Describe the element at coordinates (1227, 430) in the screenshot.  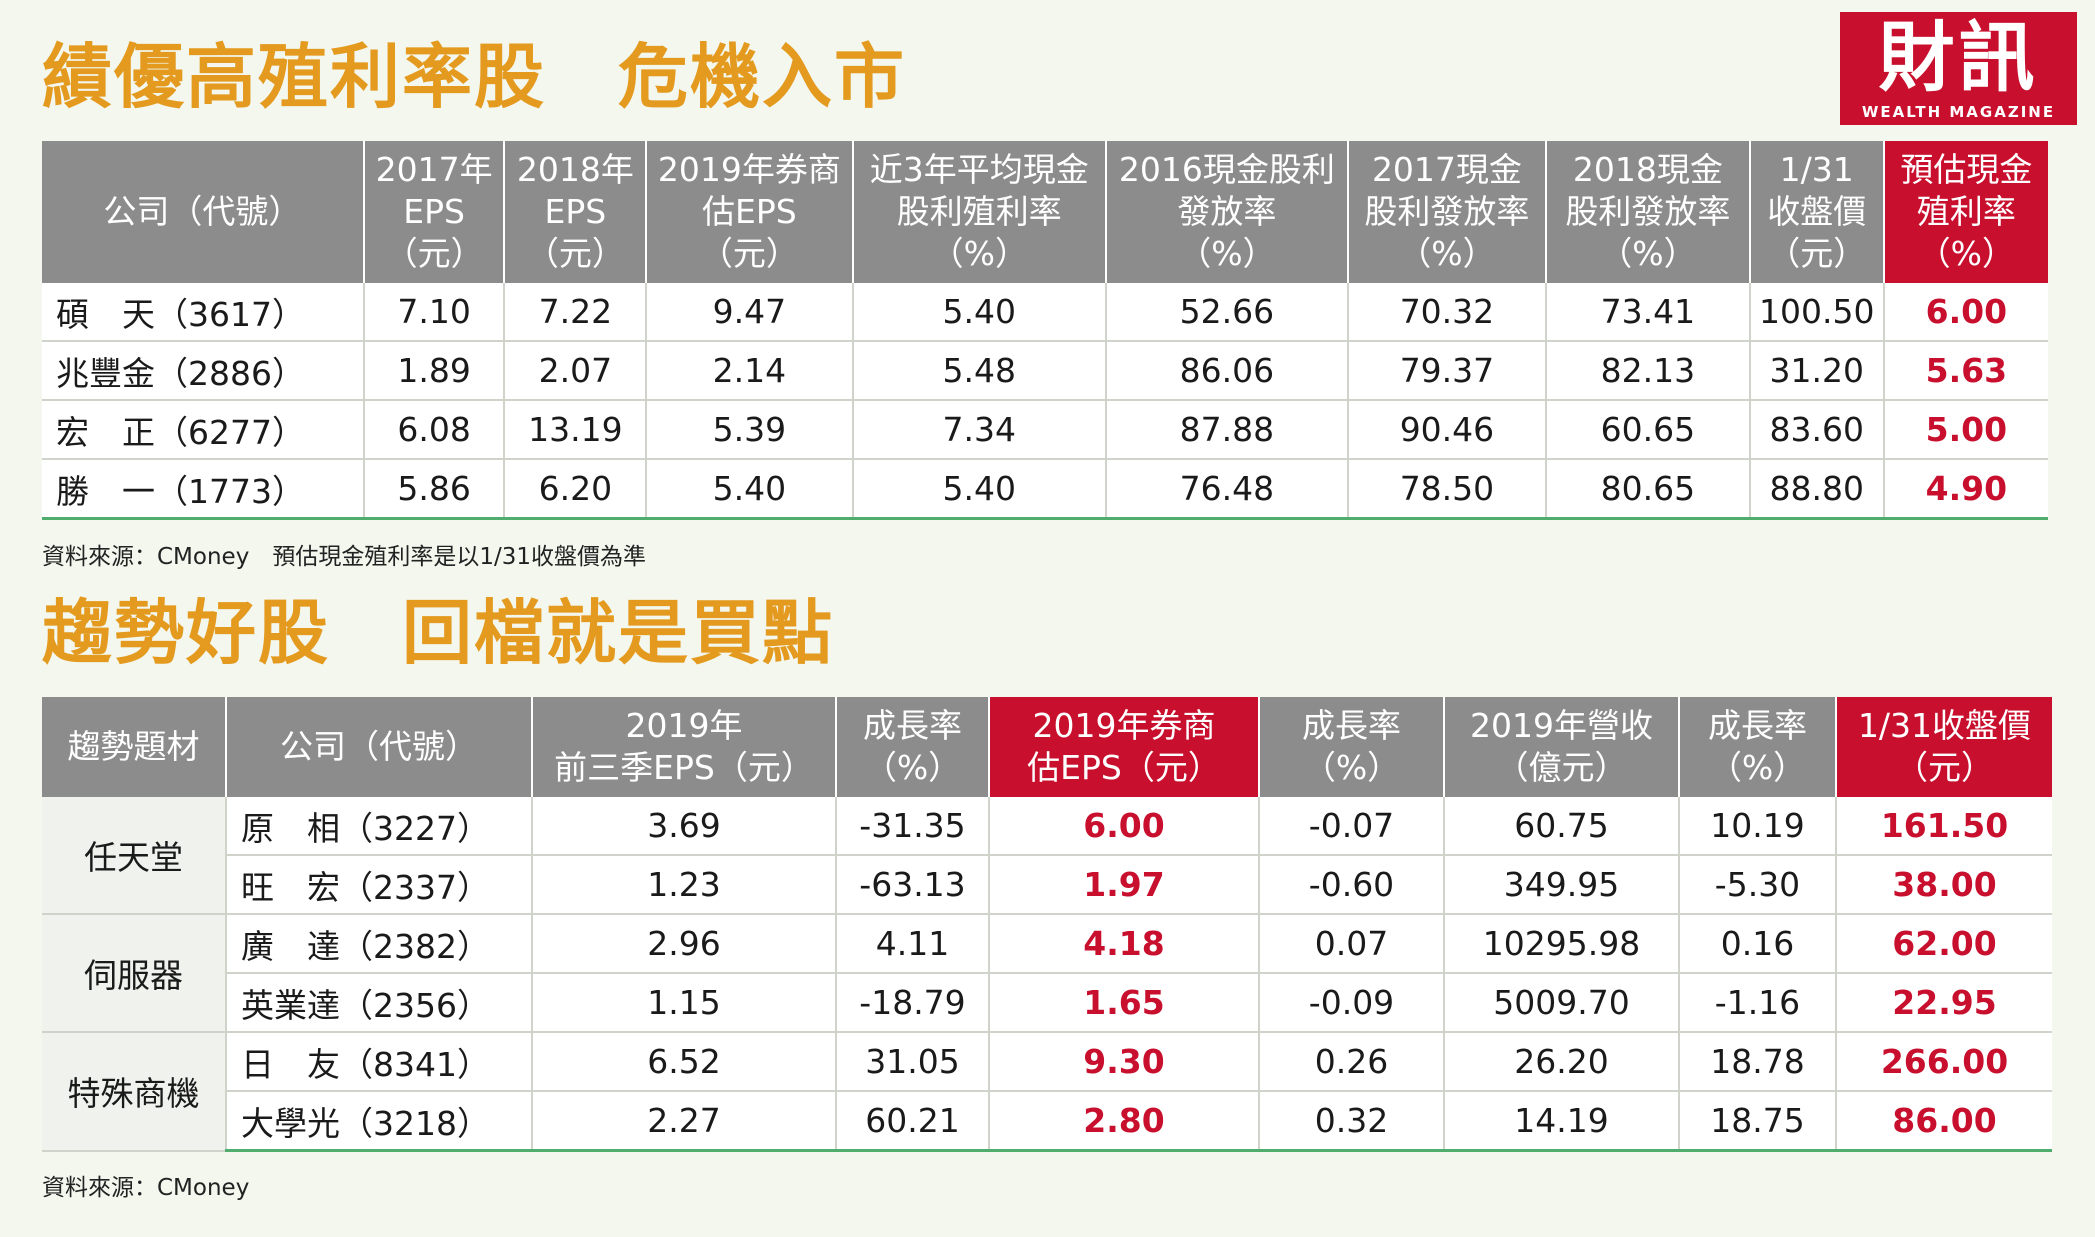
I see `value-cell: 87.88` at that location.